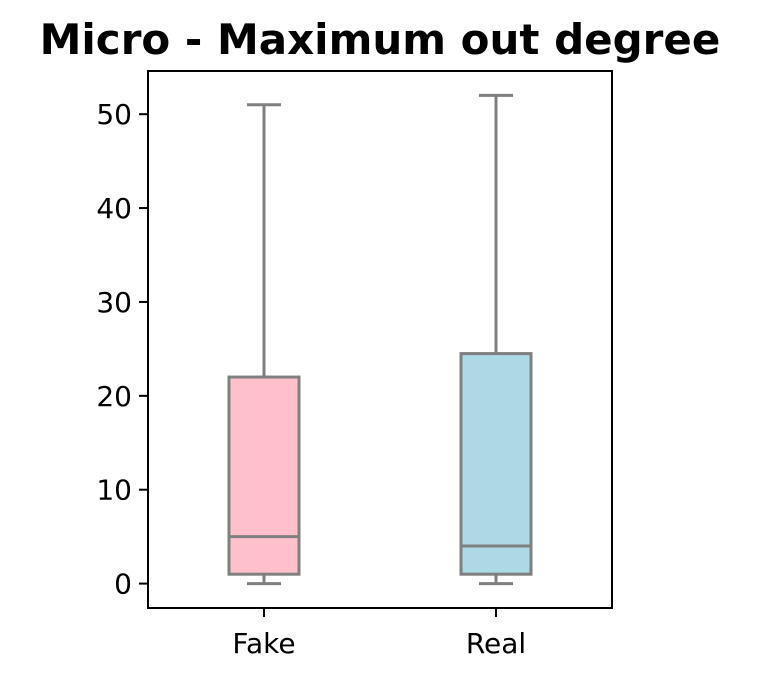  Describe the element at coordinates (379, 634) in the screenshot. I see `x-axis: Fake Real` at that location.